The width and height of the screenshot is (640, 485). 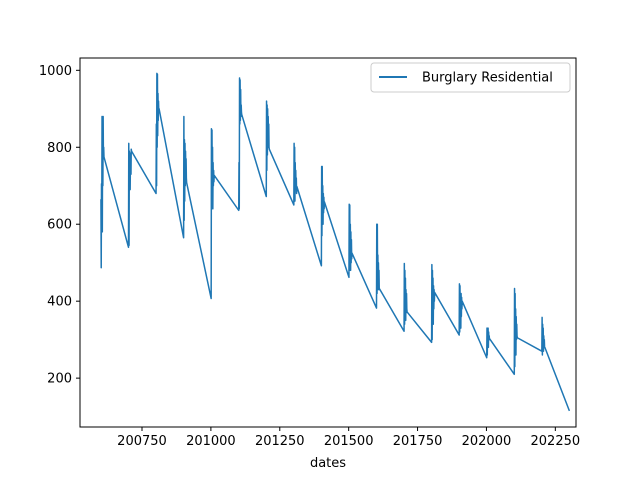 What do you see at coordinates (280, 441) in the screenshot?
I see `x-tick-label: 201250` at bounding box center [280, 441].